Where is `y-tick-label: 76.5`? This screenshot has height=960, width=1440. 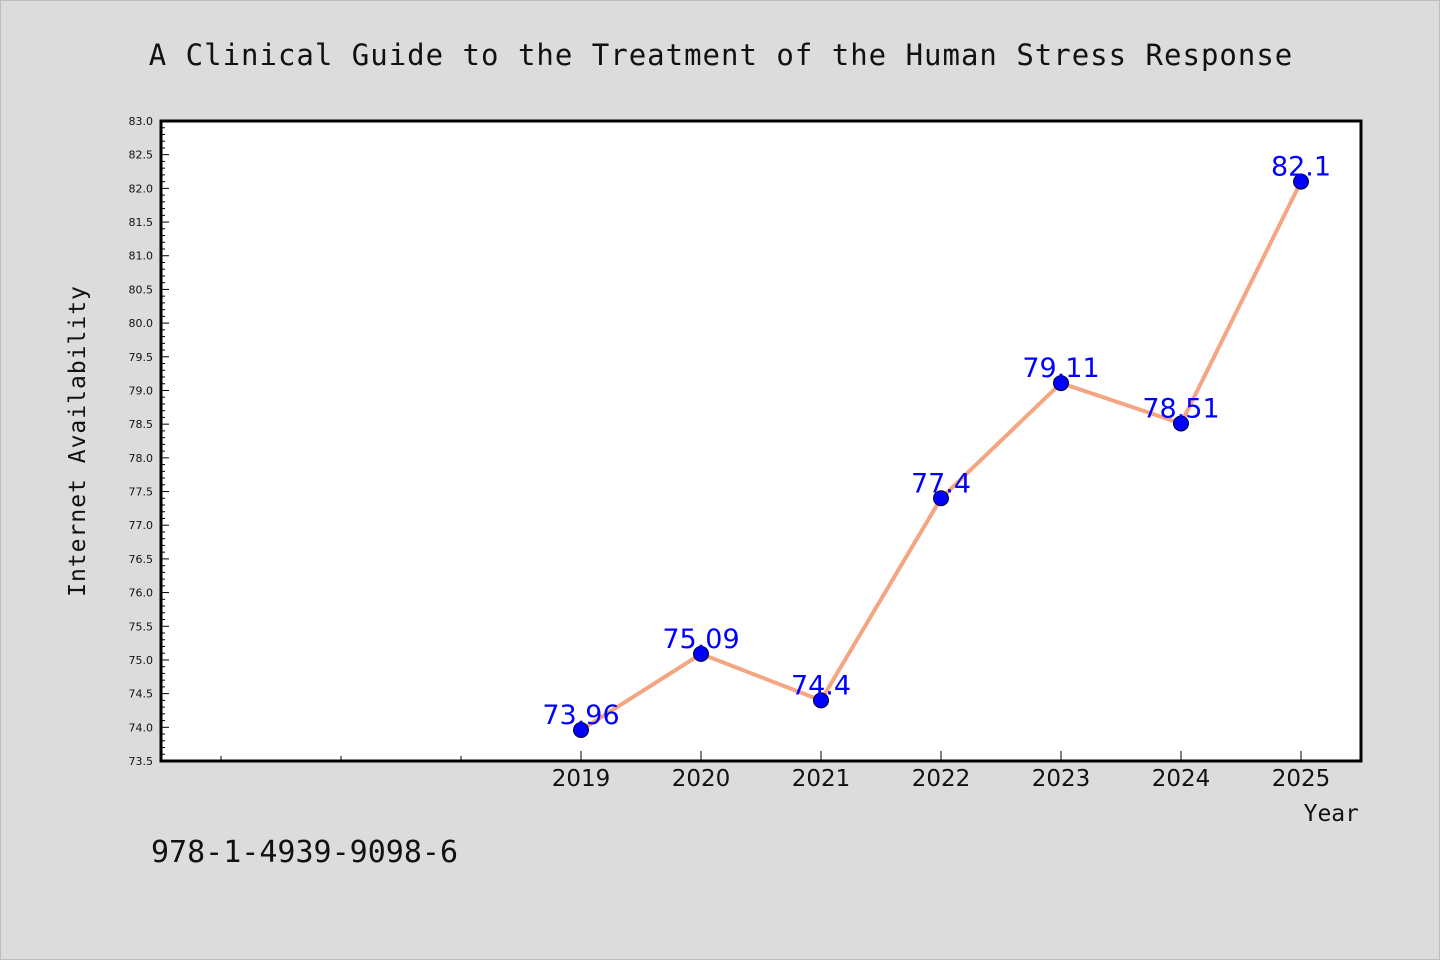
y-tick-label: 76.5 is located at coordinates (141, 559).